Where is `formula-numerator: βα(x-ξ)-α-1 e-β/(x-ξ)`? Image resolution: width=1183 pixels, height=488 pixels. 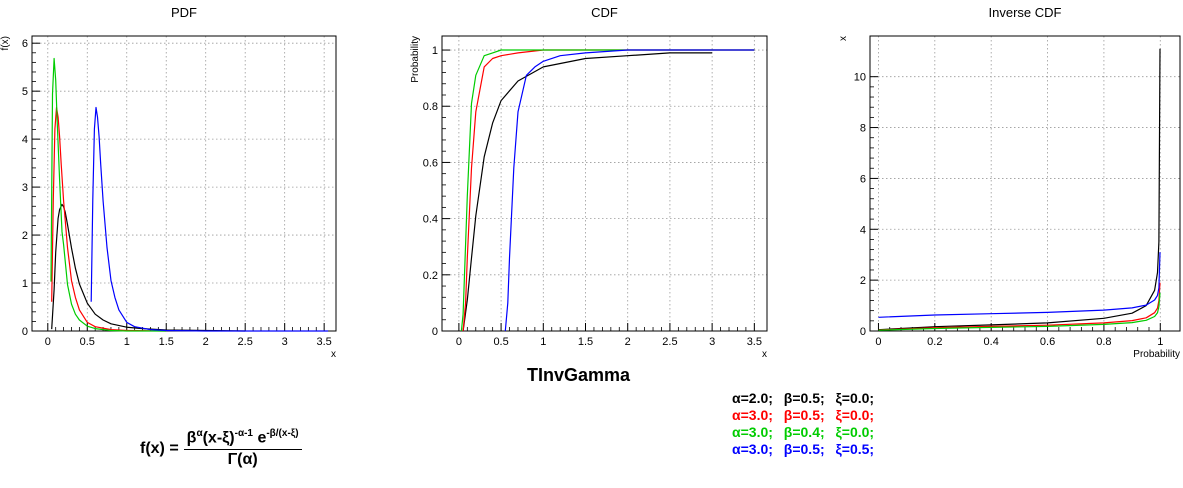 formula-numerator: βα(x-ξ)-α-1 e-β/(x-ξ) is located at coordinates (242, 439).